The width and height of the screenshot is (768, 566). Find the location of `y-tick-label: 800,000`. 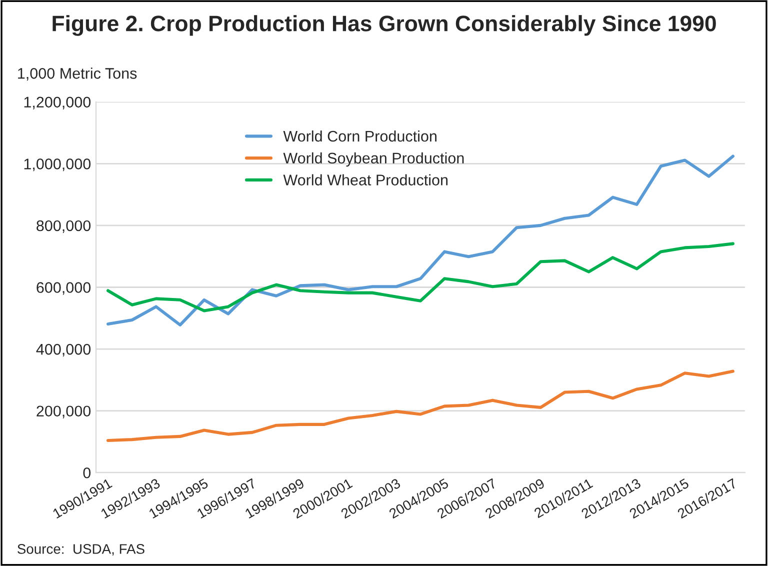

y-tick-label: 800,000 is located at coordinates (63, 226).